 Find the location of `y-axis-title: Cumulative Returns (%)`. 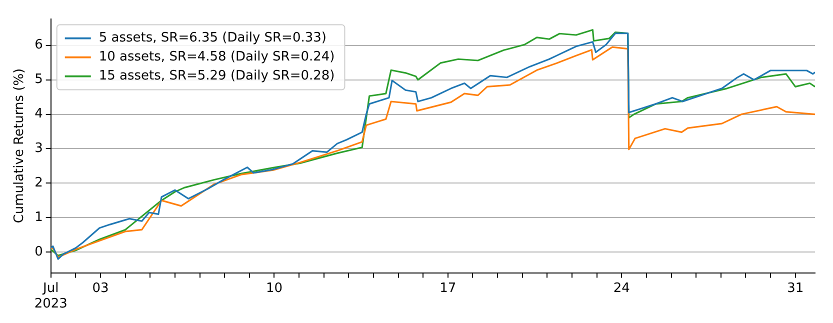

y-axis-title: Cumulative Returns (%) is located at coordinates (20, 146).